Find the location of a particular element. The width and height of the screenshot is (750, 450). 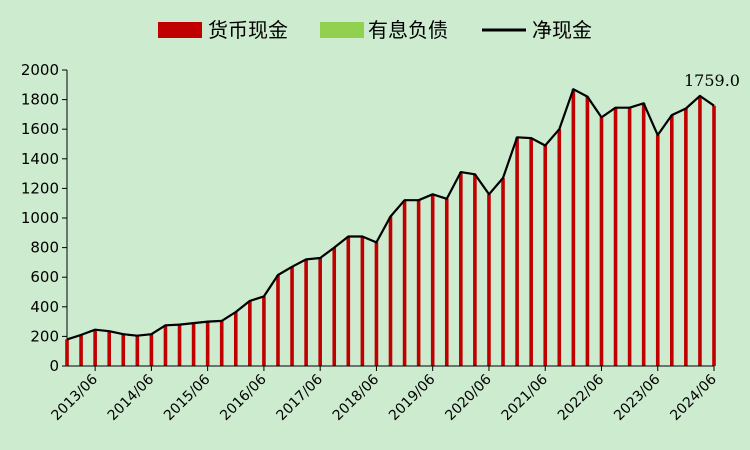

y-tick-label: 1400 is located at coordinates (40, 159).